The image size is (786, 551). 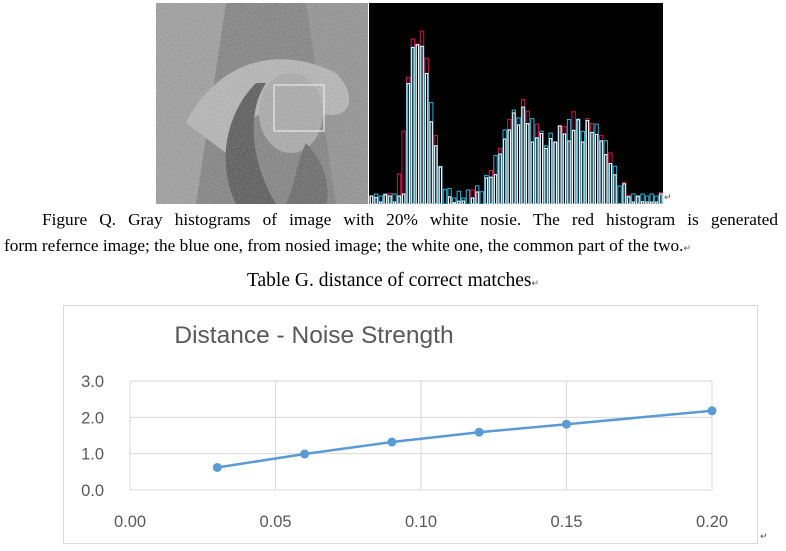 I want to click on series-line, so click(x=465, y=439).